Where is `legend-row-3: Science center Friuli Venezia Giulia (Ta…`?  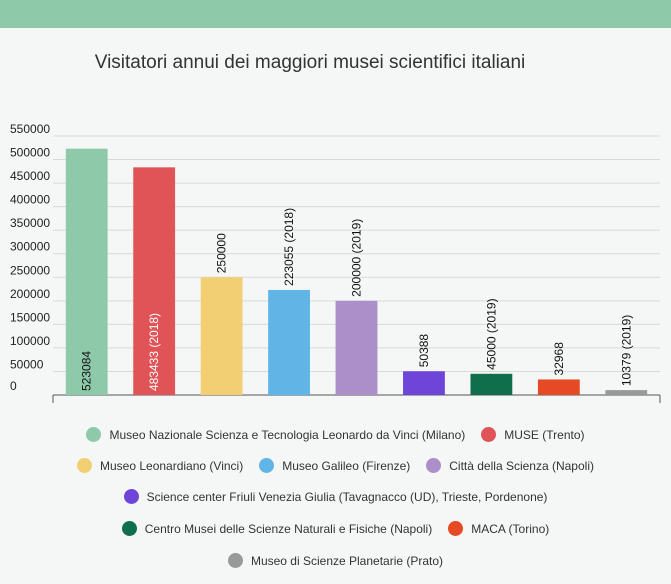
legend-row-3: Science center Friuli Venezia Giulia (Ta… is located at coordinates (335, 496).